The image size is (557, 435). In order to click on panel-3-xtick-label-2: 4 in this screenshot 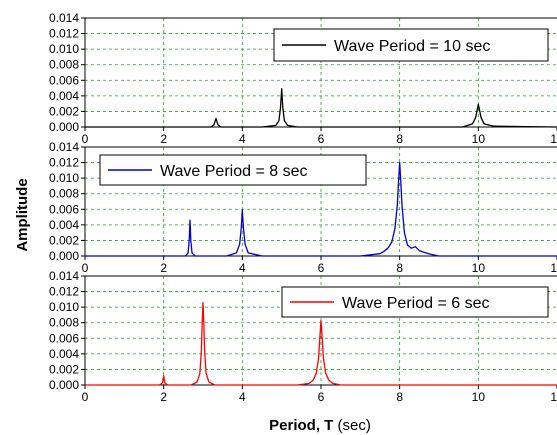, I will do `click(242, 397)`.